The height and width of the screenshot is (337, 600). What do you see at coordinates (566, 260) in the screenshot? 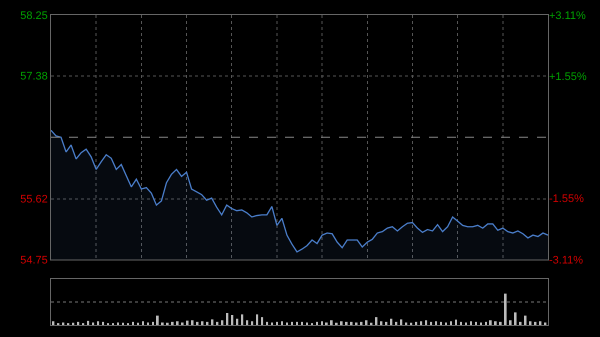
I see `y2-tick-label: -3.11%` at bounding box center [566, 260].